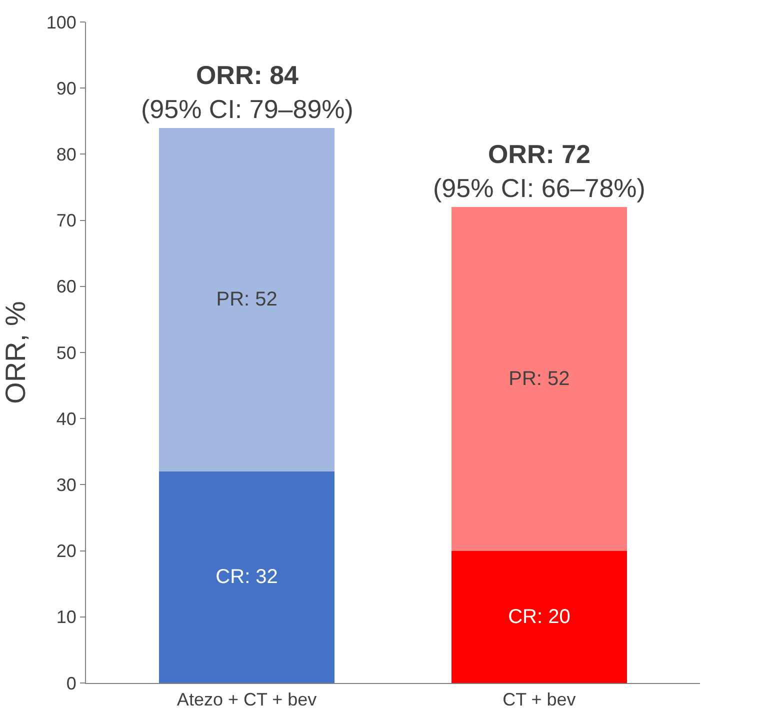  I want to click on y-tick-label: 20, so click(66, 551).